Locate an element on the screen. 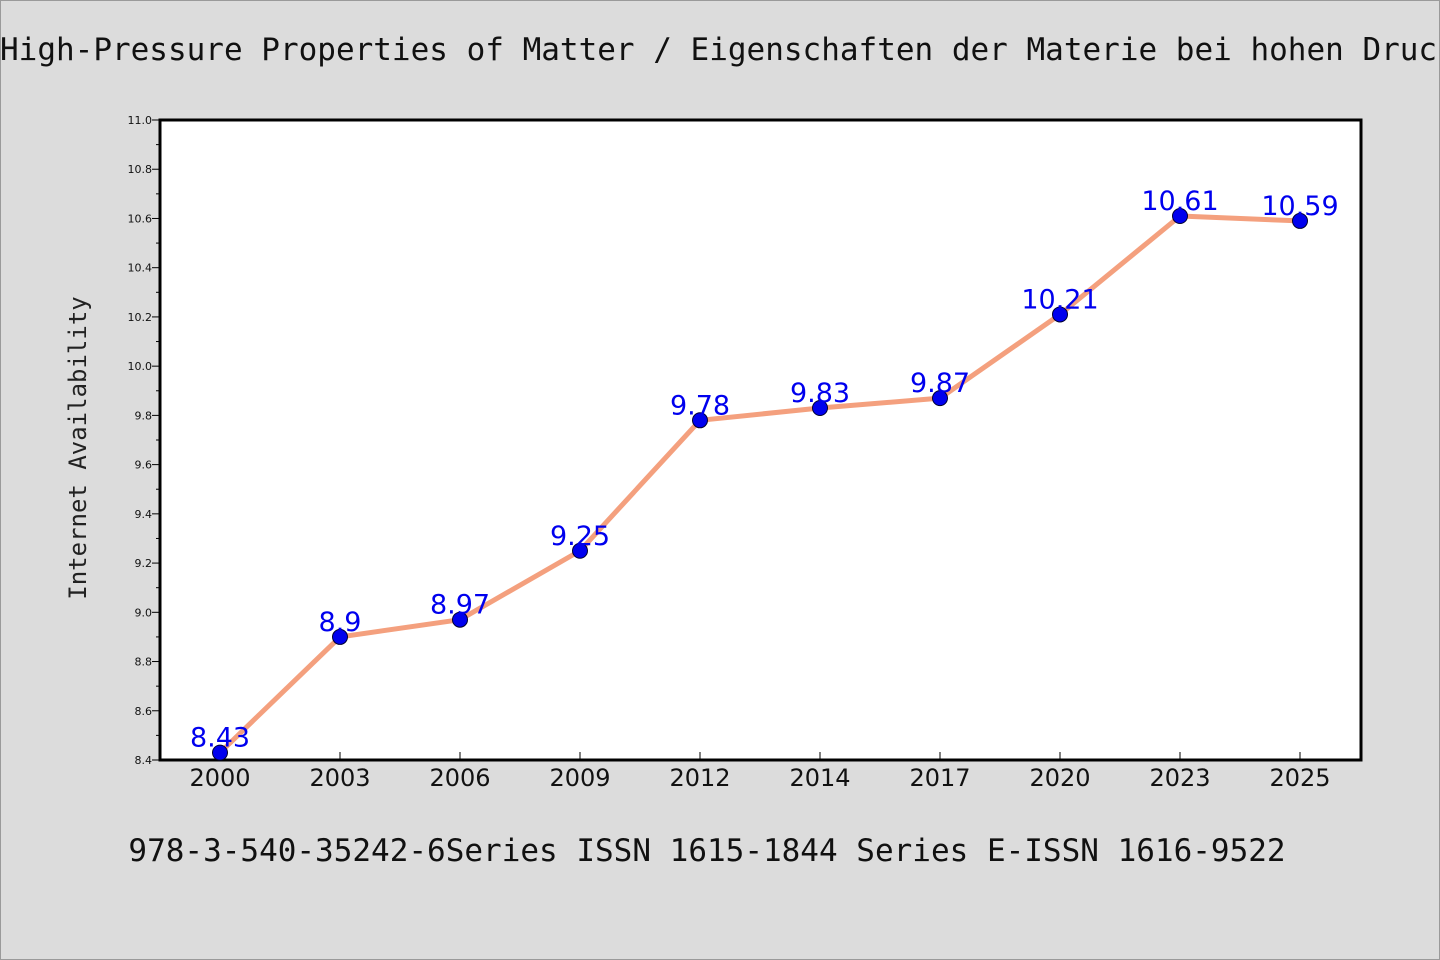 The height and width of the screenshot is (960, 1440). y-tick-label: 9.2 is located at coordinates (144, 563).